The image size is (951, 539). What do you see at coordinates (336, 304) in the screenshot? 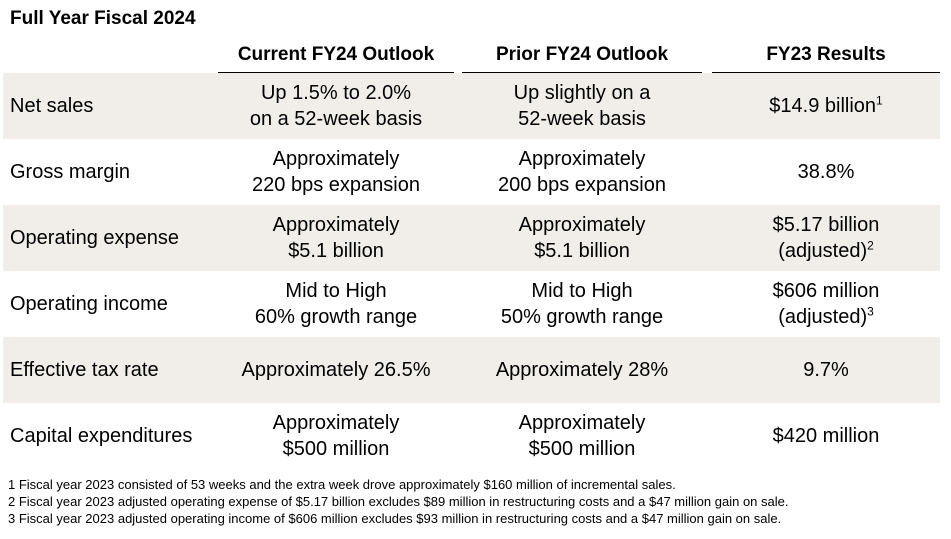
I see `current-outlook-cell: Mid to High 60% growth range` at bounding box center [336, 304].